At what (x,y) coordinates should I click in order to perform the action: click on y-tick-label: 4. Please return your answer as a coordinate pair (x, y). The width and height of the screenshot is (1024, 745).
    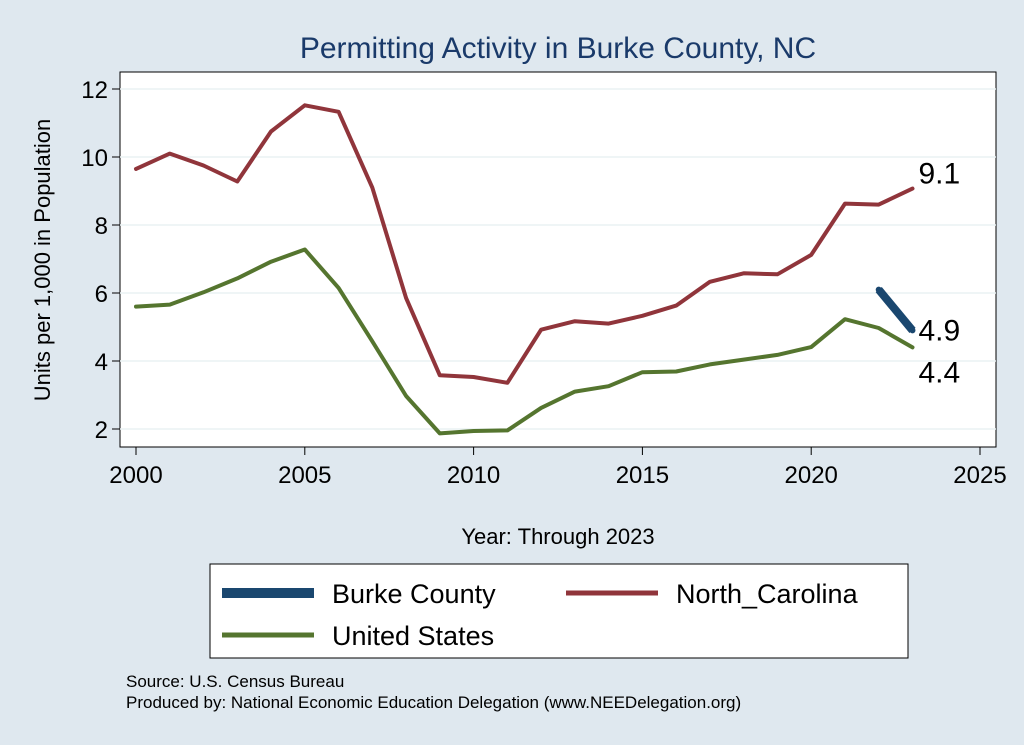
    Looking at the image, I should click on (101, 362).